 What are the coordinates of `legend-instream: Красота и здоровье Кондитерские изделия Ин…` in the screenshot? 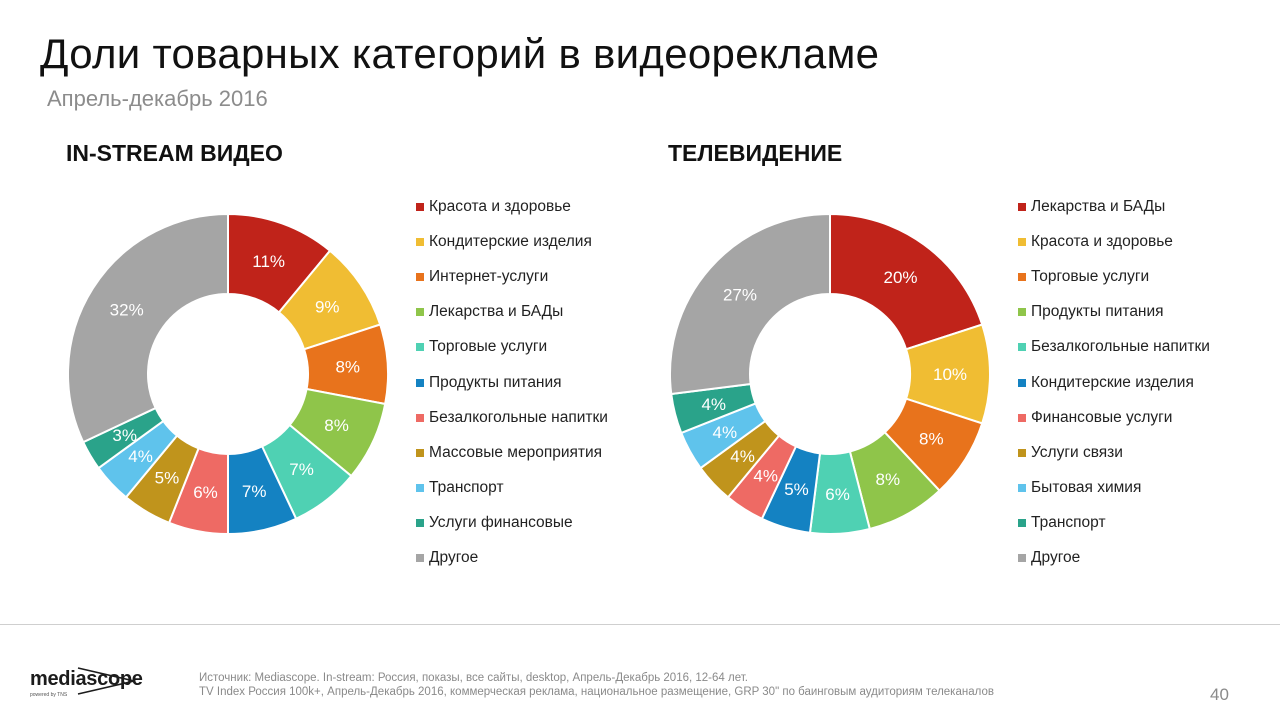 It's located at (512, 382).